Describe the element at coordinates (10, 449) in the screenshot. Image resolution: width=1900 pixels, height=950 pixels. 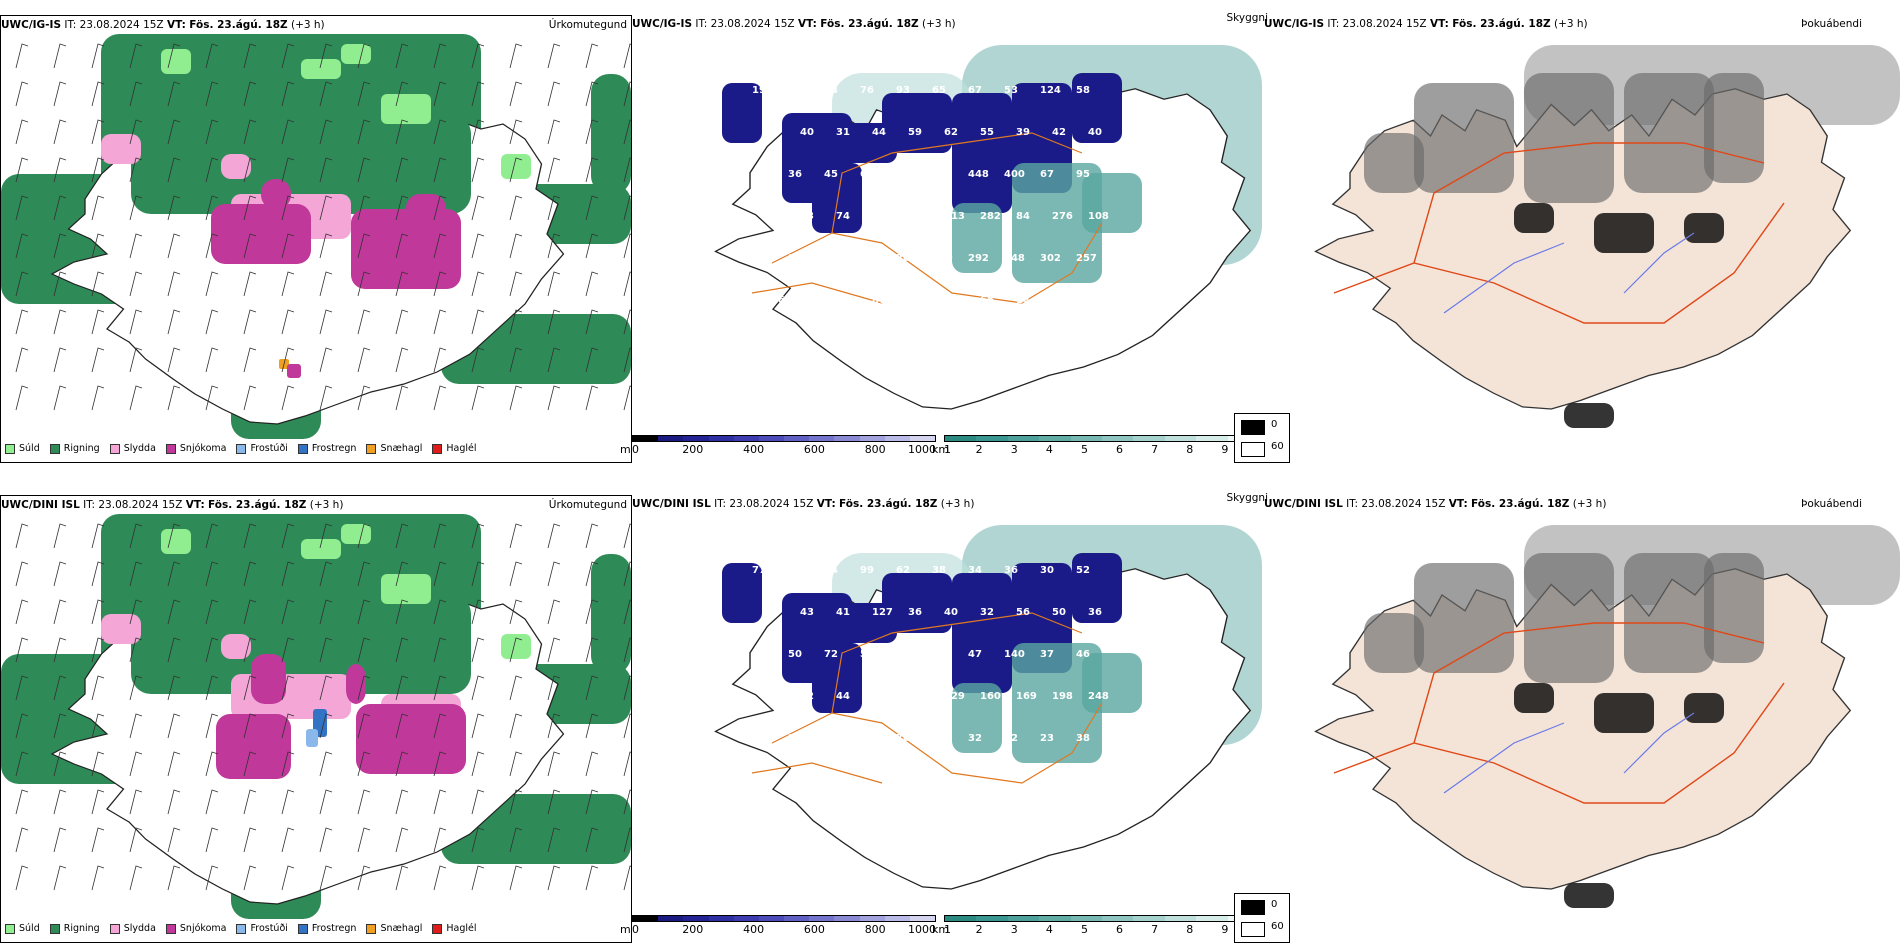
I see `legend-swatch` at that location.